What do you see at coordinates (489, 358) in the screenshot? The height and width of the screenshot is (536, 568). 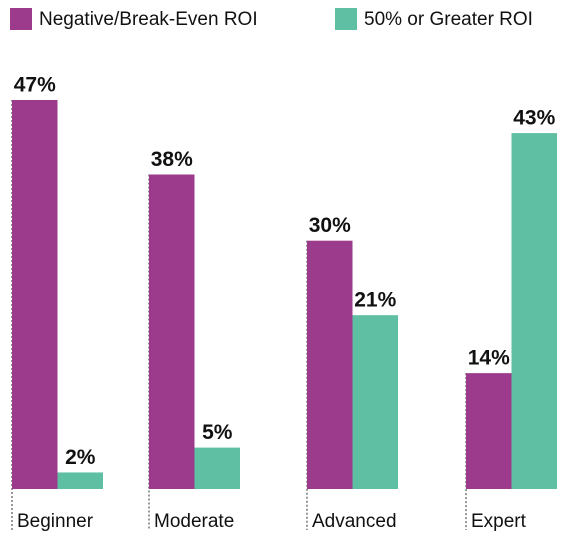 I see `data-label: 14%` at bounding box center [489, 358].